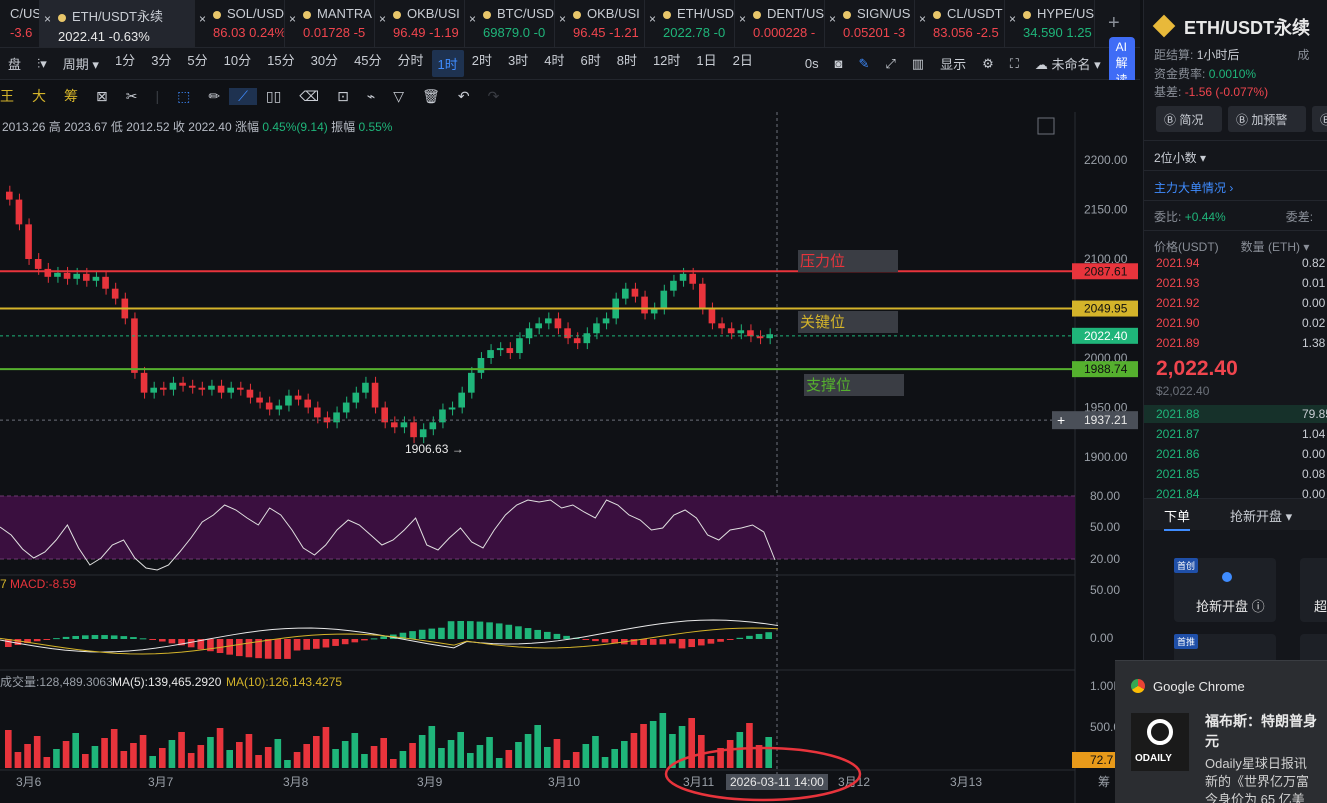 This screenshot has width=1327, height=803. I want to click on interval-30分: 30分, so click(324, 60).